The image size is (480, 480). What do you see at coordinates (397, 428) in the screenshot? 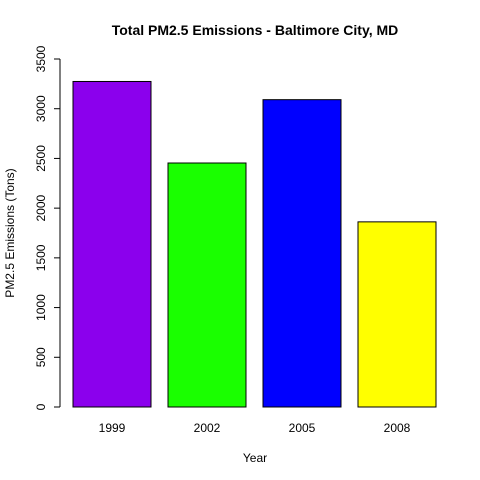
I see `x-tick-label-2008: 2008` at bounding box center [397, 428].